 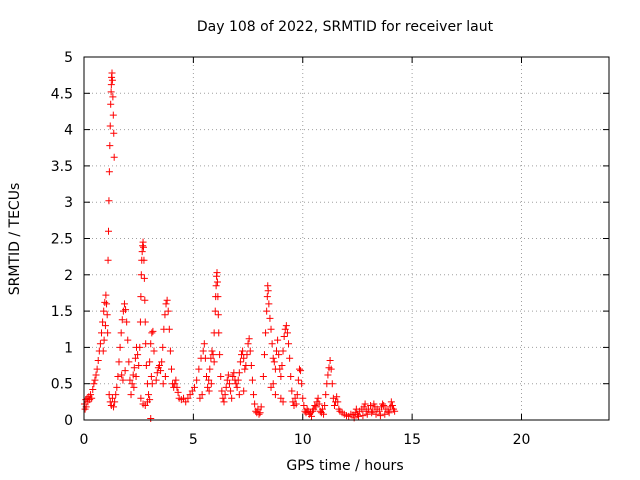 What do you see at coordinates (62, 240) in the screenshot?
I see `y-tick-label: 2.5` at bounding box center [62, 240].